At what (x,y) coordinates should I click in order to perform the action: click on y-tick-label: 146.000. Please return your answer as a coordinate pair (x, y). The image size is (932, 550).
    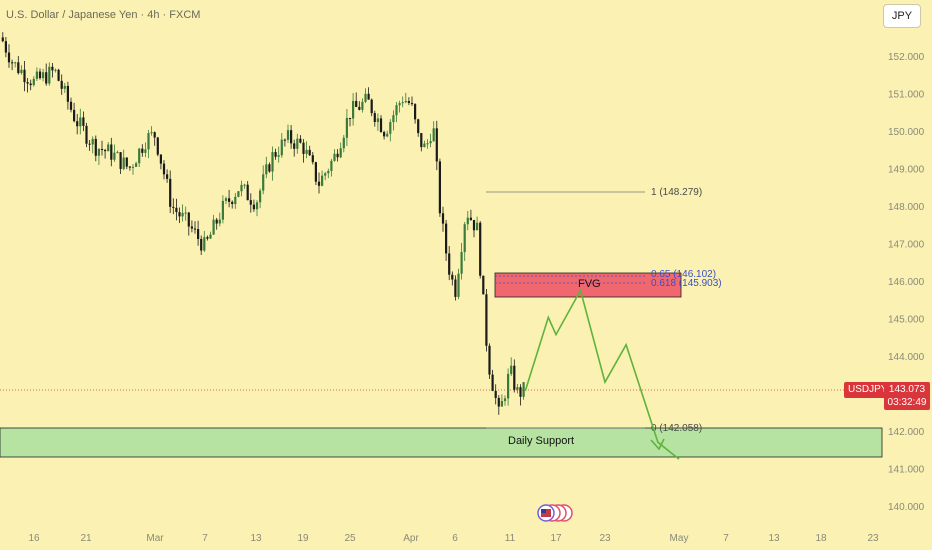
    Looking at the image, I should click on (906, 282).